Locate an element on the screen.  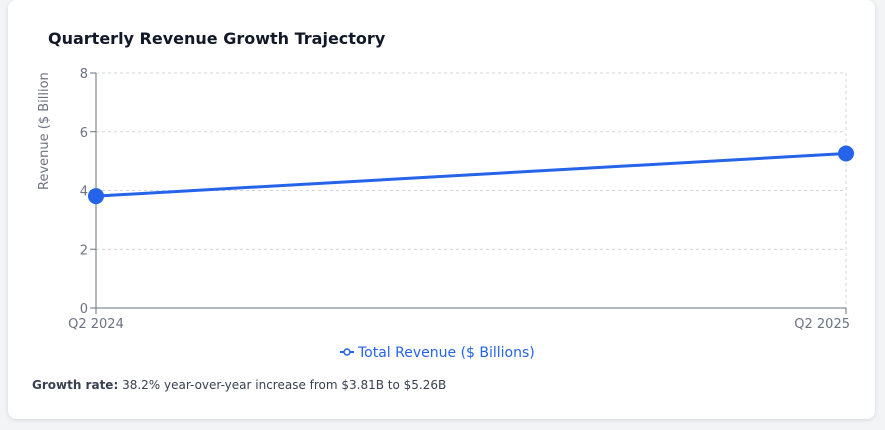
y-tick-label: 6 is located at coordinates (84, 133).